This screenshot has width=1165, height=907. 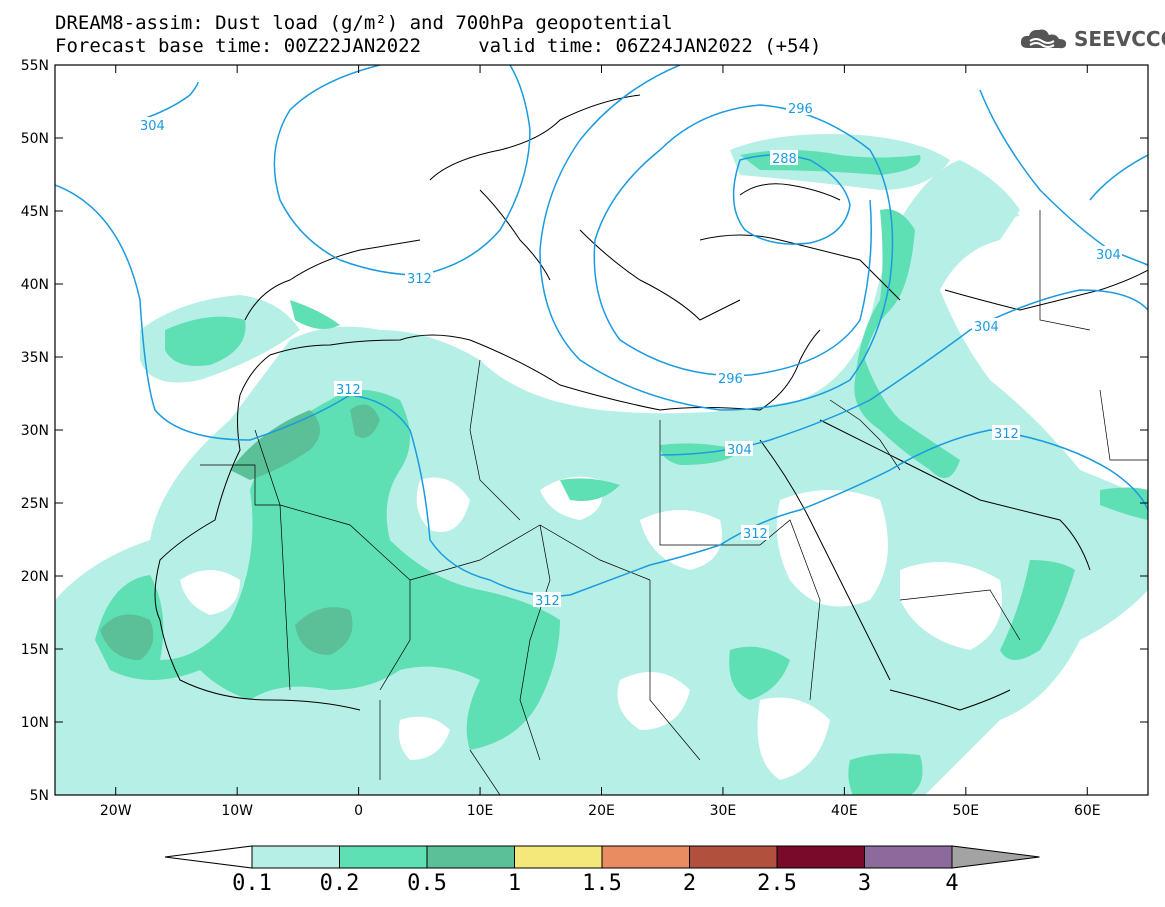 What do you see at coordinates (208, 857) in the screenshot?
I see `colorbar-under-arrow` at bounding box center [208, 857].